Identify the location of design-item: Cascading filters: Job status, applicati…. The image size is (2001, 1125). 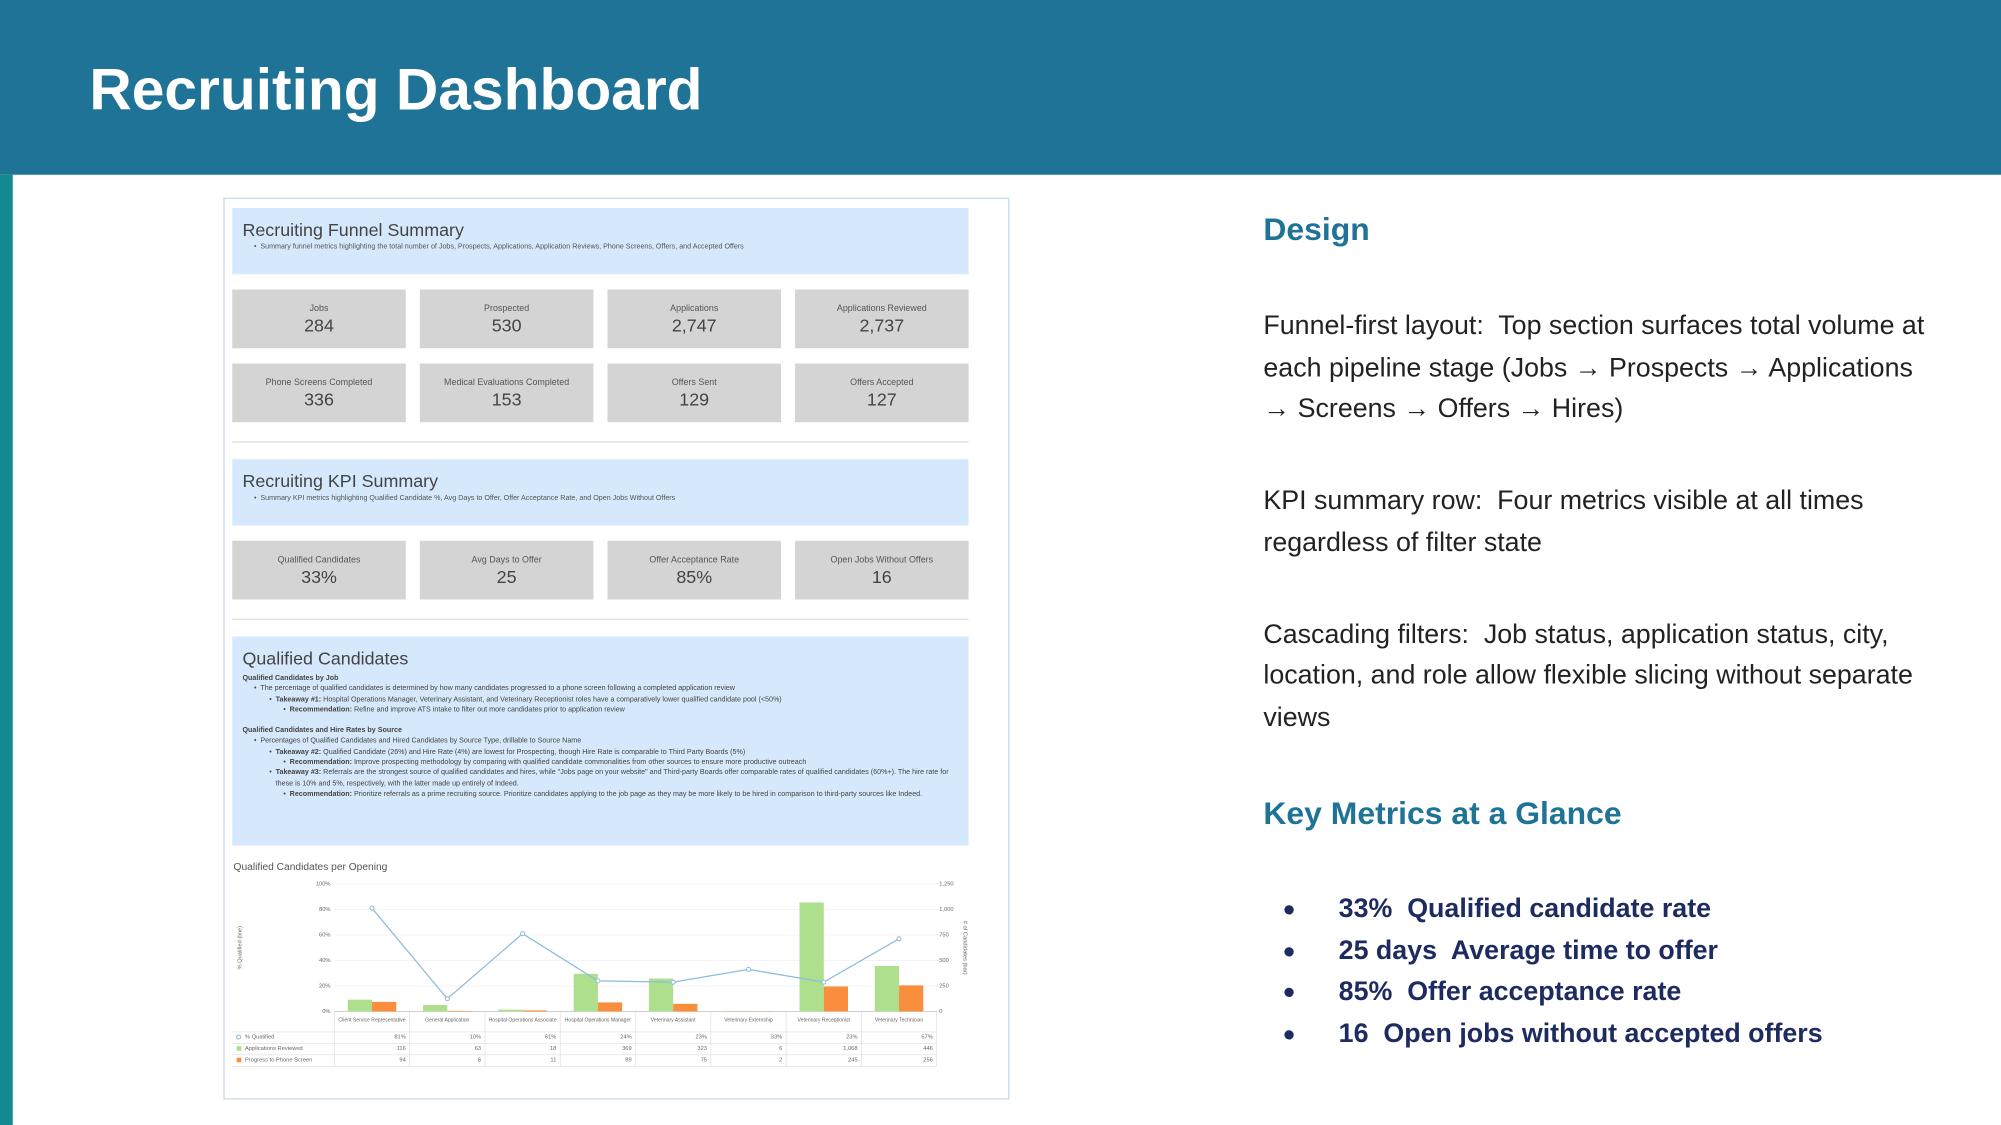
(1601, 676).